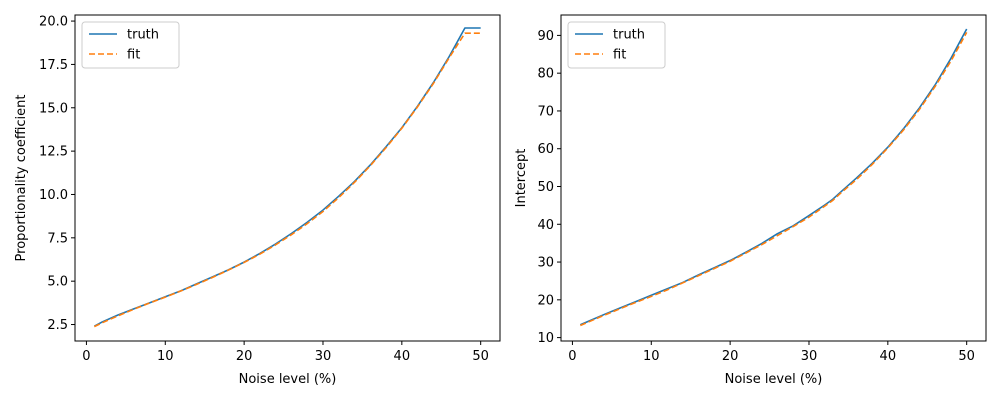  What do you see at coordinates (402, 356) in the screenshot?
I see `left-x-tick-label: 40` at bounding box center [402, 356].